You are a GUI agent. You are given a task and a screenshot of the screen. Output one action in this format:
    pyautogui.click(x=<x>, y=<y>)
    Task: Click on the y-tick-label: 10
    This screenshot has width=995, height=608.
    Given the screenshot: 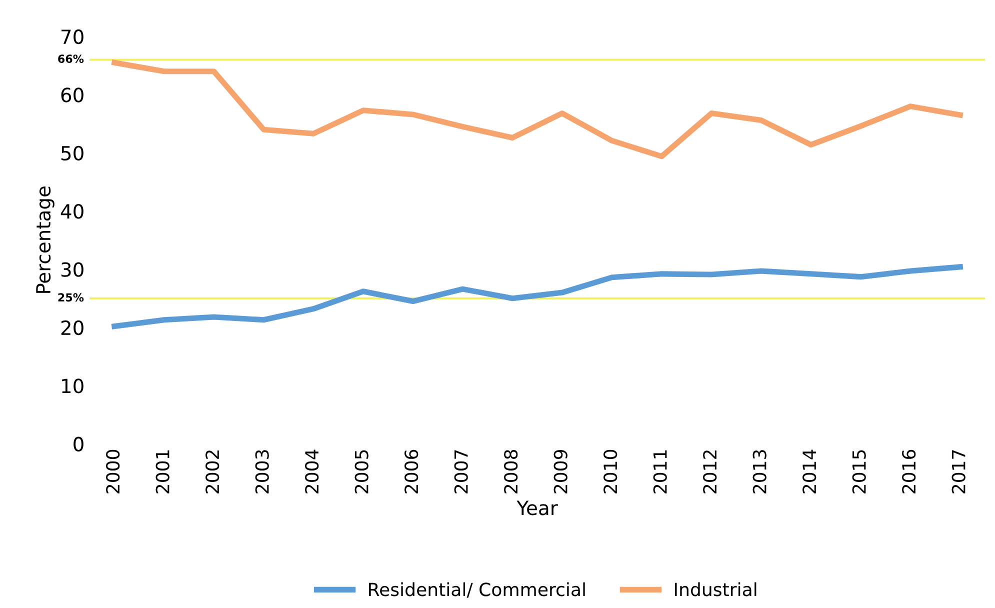 What is the action you would take?
    pyautogui.click(x=73, y=386)
    